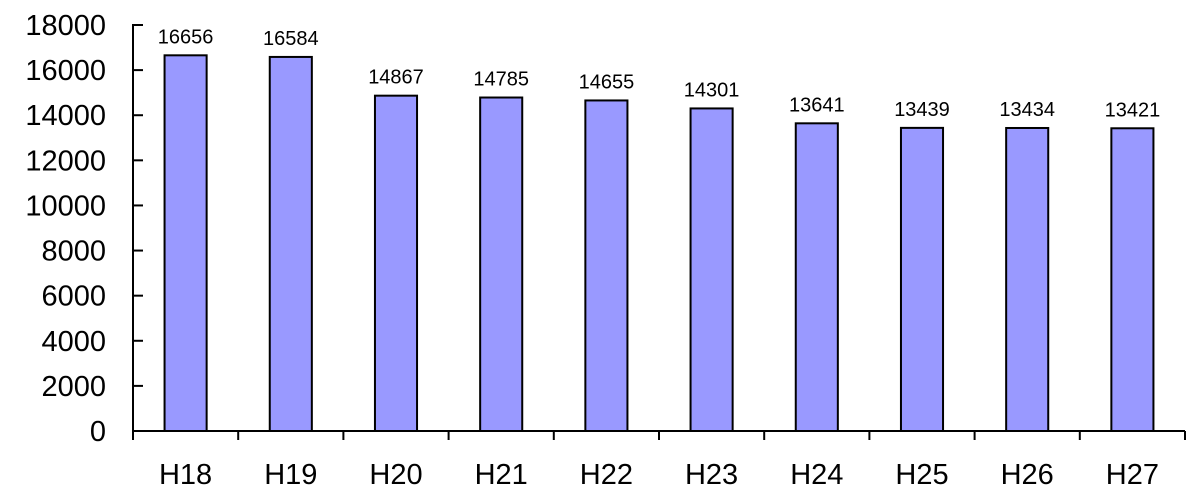  I want to click on data-label: 13434, so click(1027, 110).